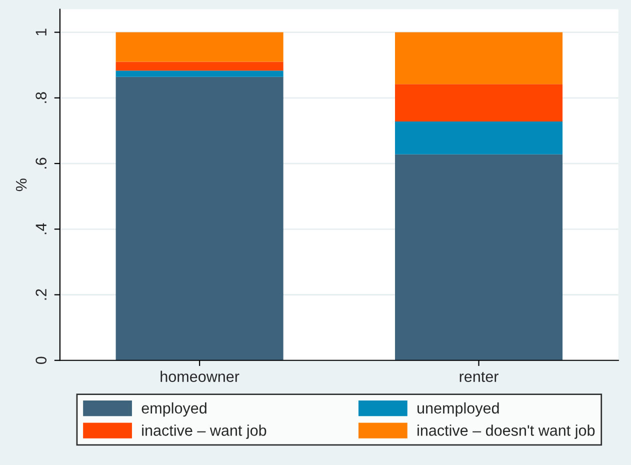 This screenshot has height=465, width=631. What do you see at coordinates (41, 360) in the screenshot?
I see `y-tick-label: 0` at bounding box center [41, 360].